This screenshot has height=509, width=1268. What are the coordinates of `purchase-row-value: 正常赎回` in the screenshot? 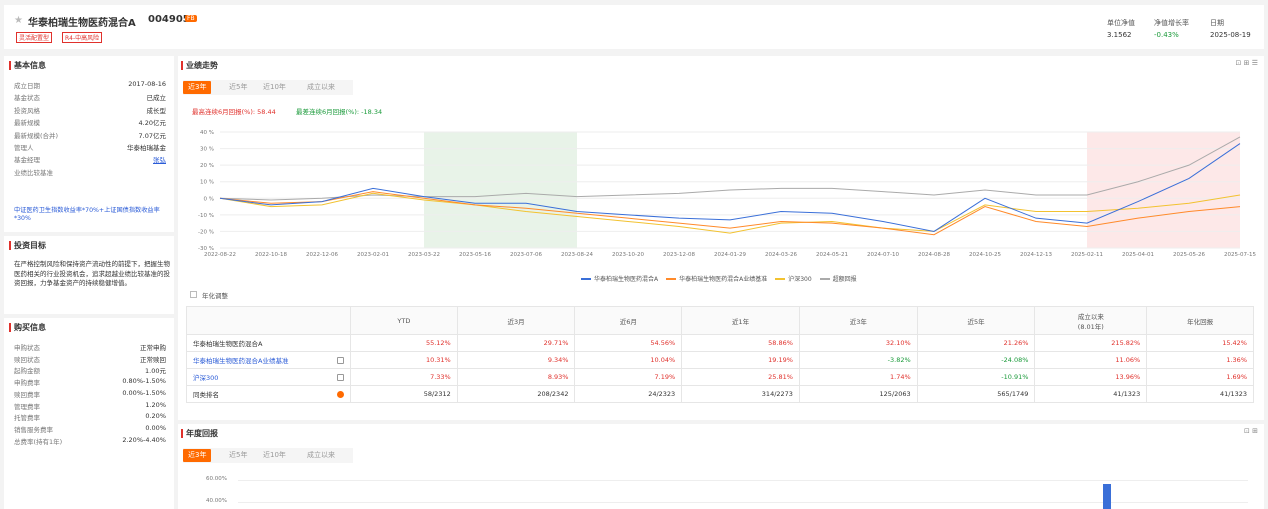 It's located at (153, 359).